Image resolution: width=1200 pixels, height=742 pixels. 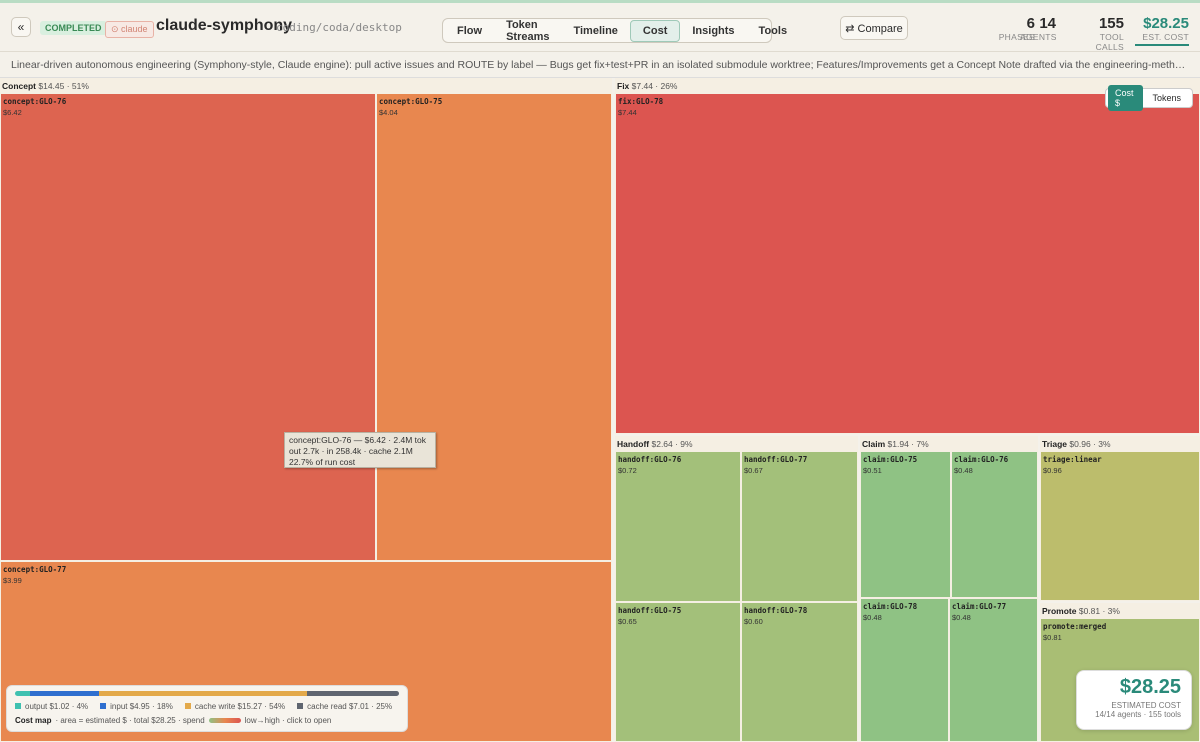 I want to click on tile-cost: $0.51, so click(x=872, y=470).